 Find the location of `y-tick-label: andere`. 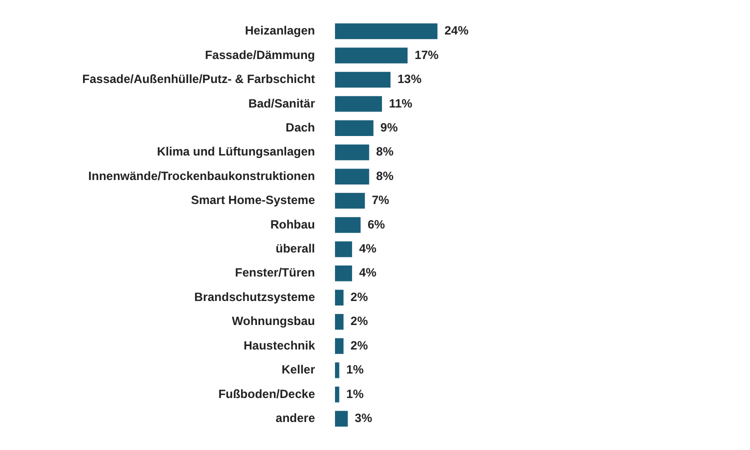

y-tick-label: andere is located at coordinates (296, 418).